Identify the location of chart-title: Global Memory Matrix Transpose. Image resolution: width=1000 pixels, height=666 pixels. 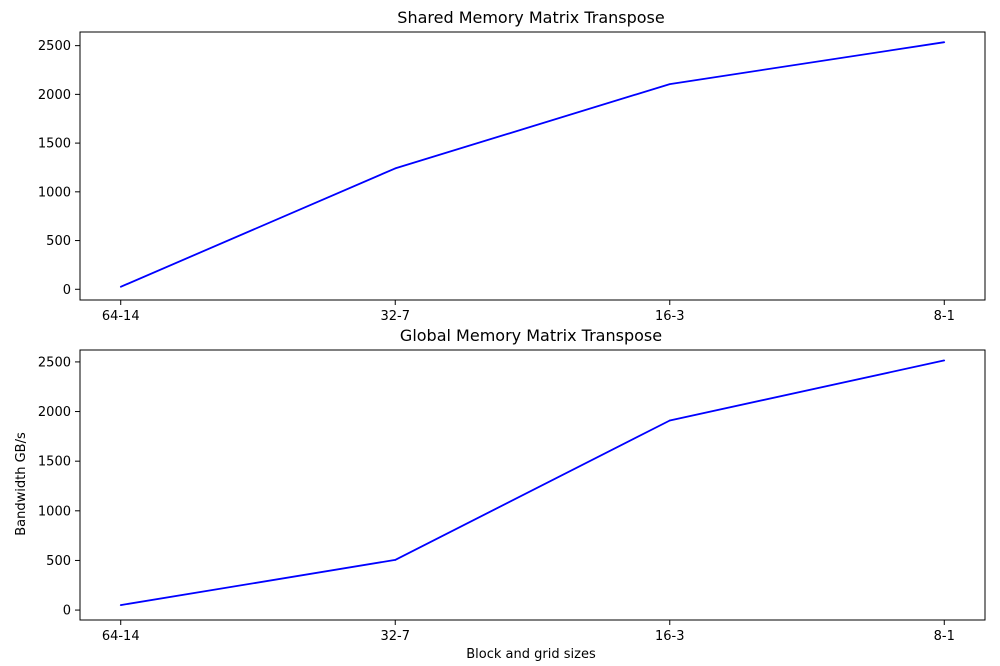
(531, 335).